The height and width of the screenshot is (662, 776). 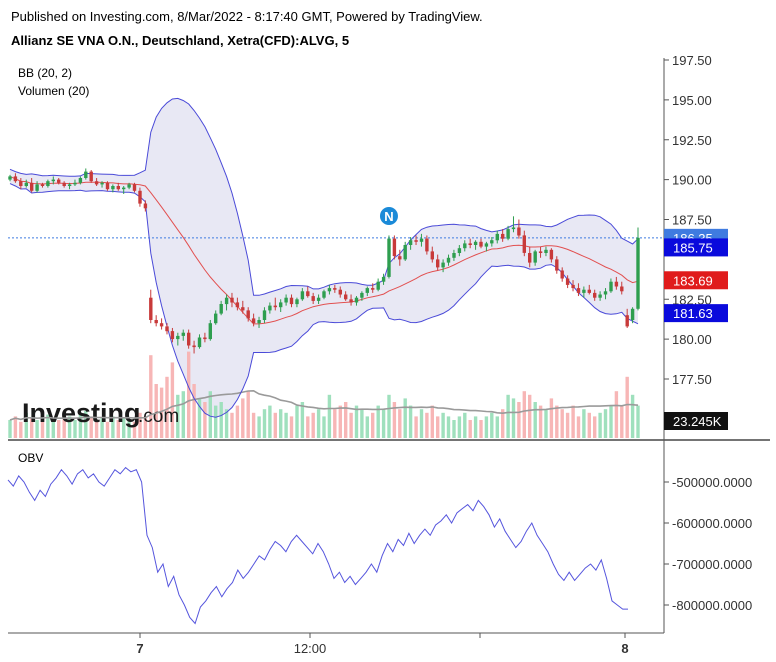 I want to click on price-tick-label: 177.50, so click(x=692, y=379).